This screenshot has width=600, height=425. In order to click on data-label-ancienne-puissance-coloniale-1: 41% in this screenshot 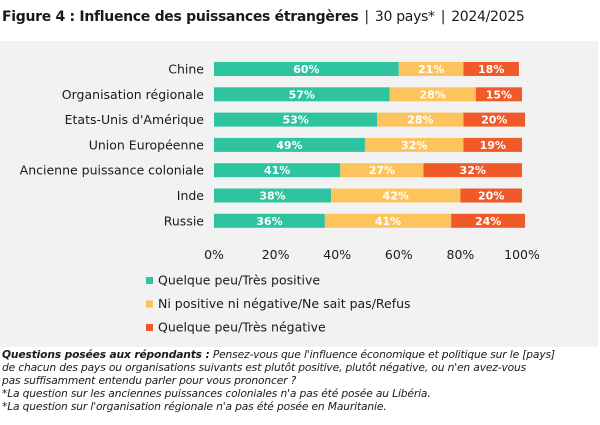, I will do `click(277, 170)`.